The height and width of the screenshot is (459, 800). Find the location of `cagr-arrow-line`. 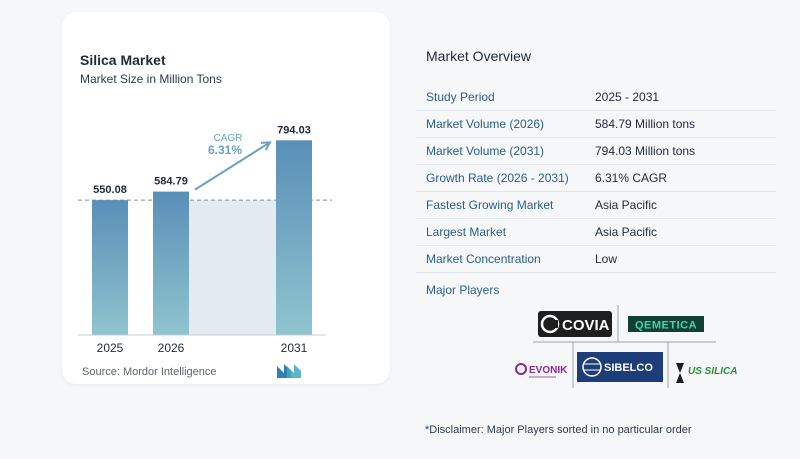

cagr-arrow-line is located at coordinates (232, 166).